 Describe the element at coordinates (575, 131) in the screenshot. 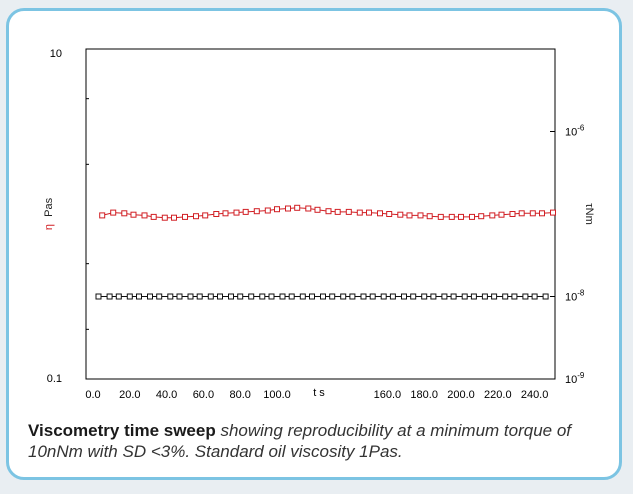

I see `y-right-tick-label: 10⁻⁶` at that location.